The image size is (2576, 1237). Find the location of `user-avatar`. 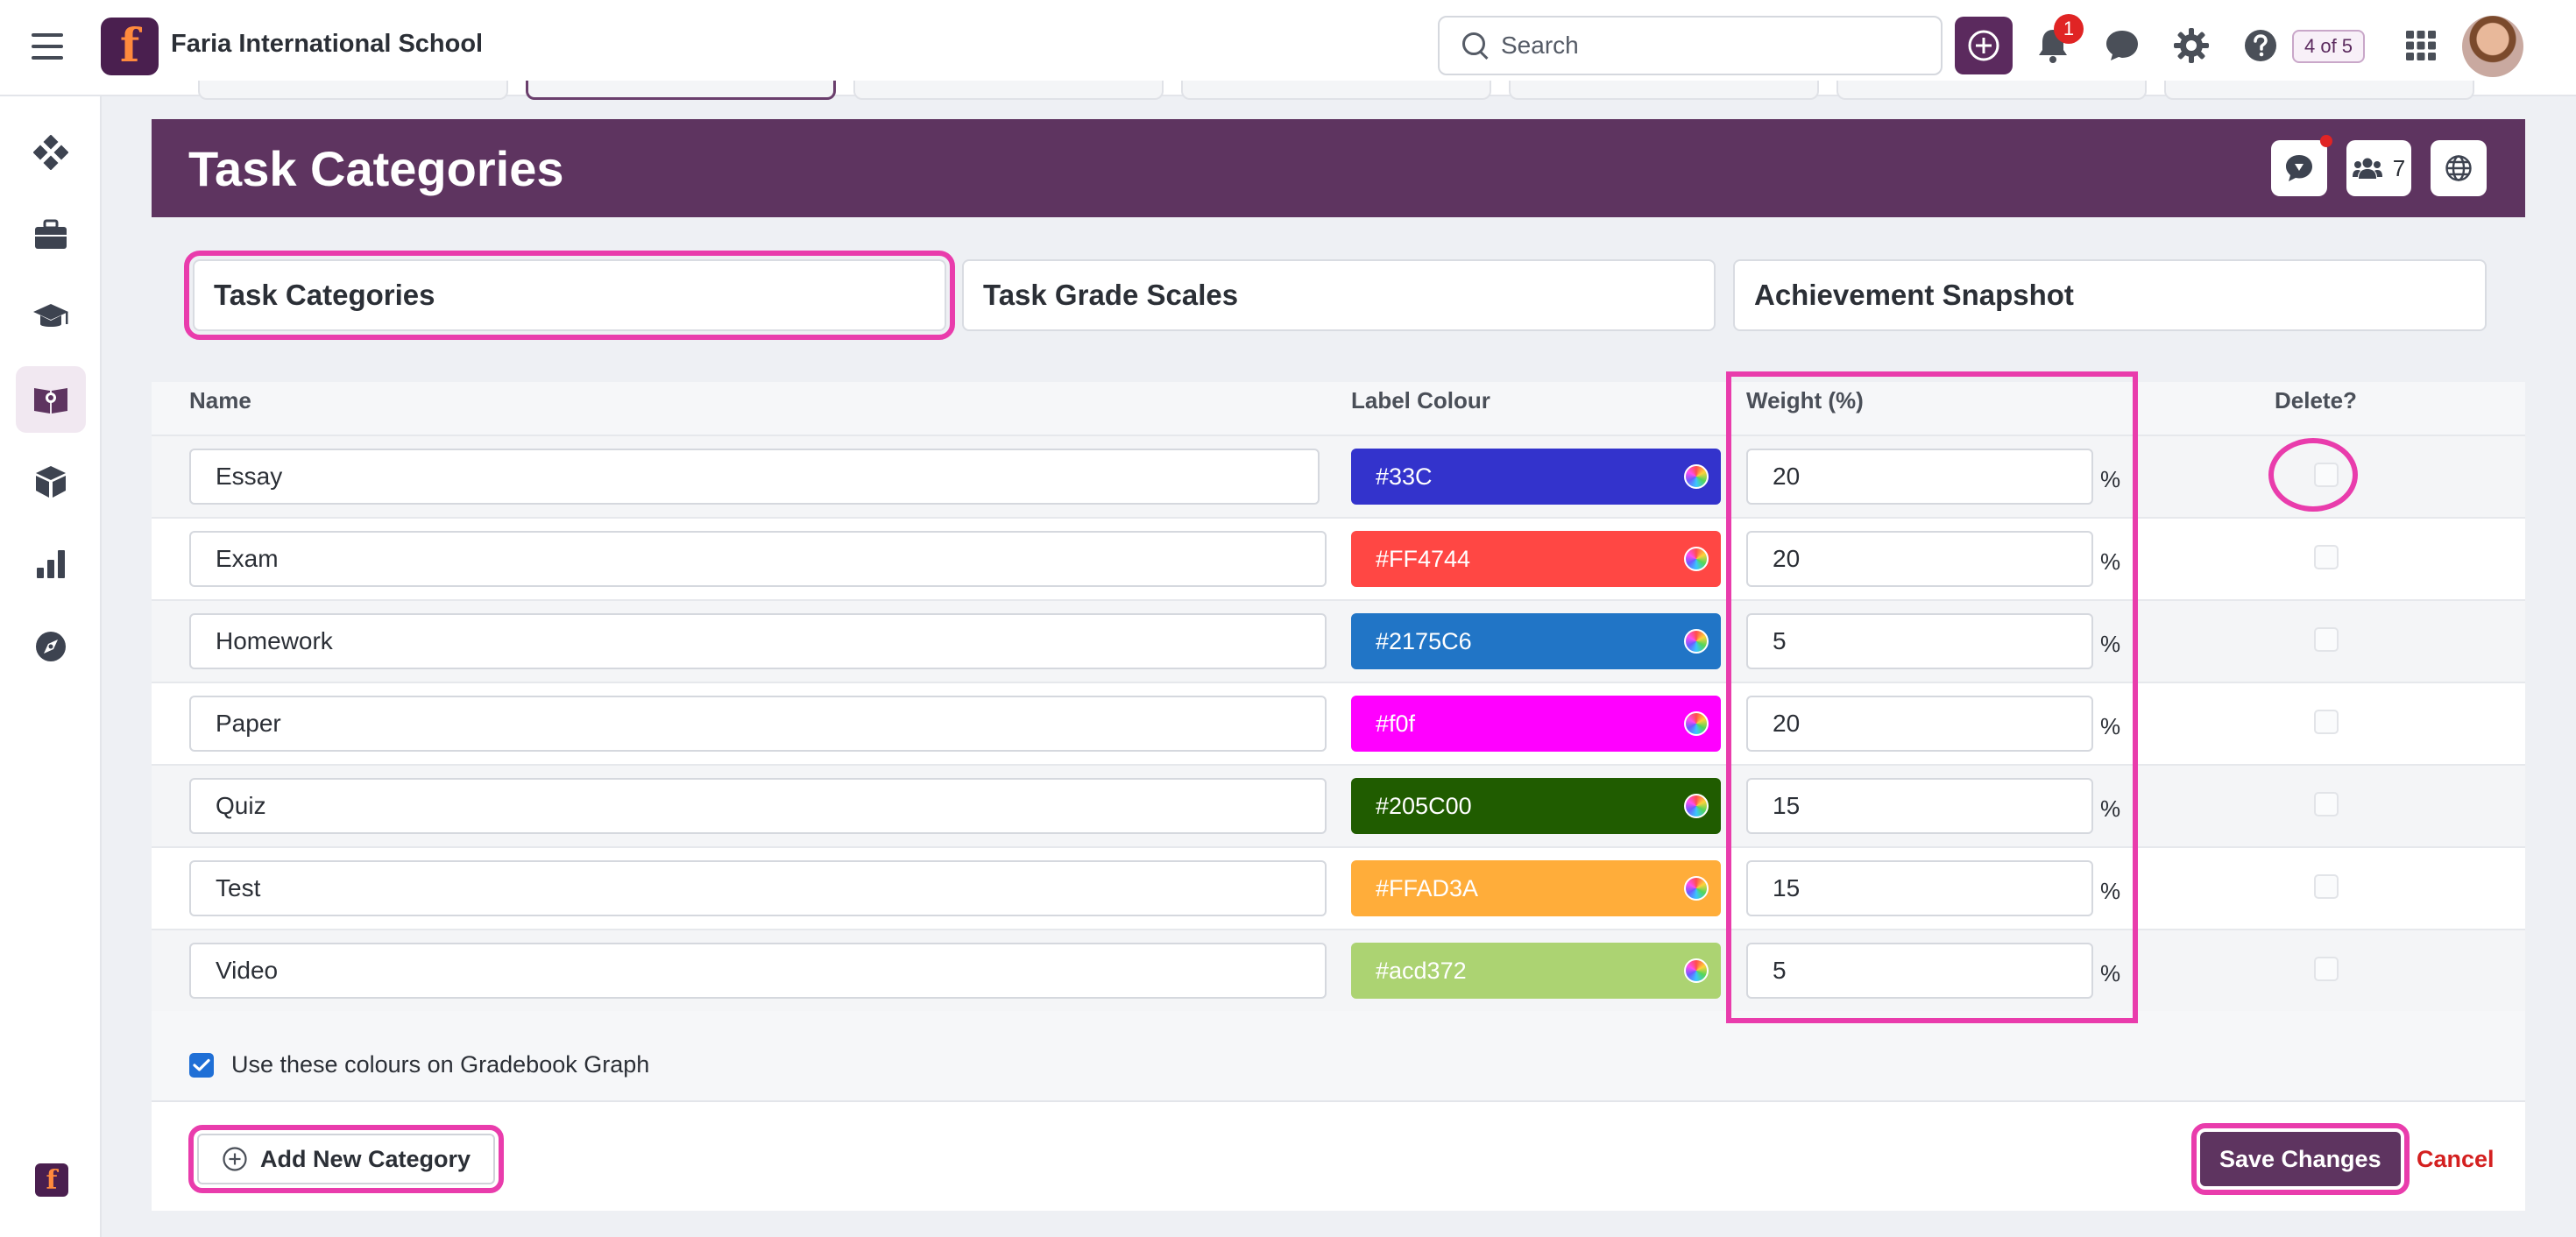

user-avatar is located at coordinates (2492, 46).